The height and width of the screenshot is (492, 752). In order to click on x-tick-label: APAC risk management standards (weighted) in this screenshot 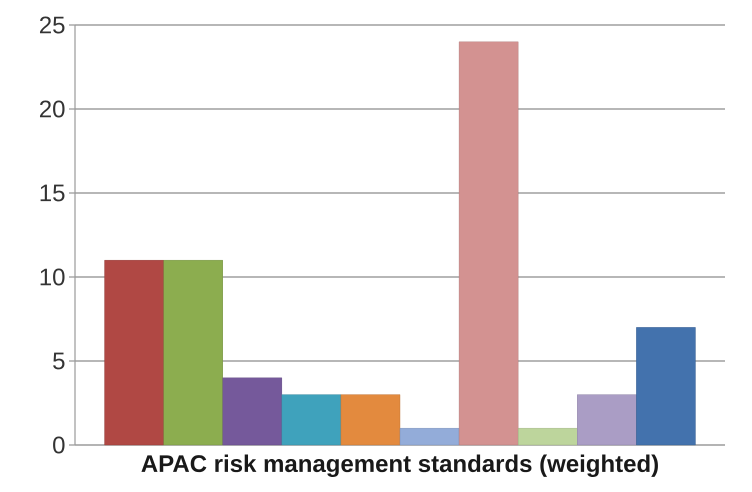, I will do `click(399, 466)`.